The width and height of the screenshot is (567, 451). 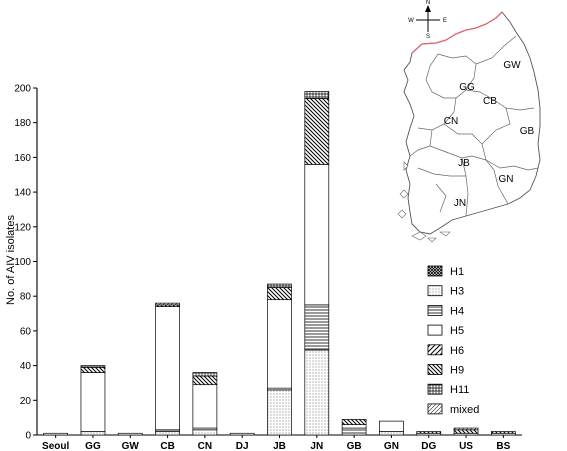 I want to click on x-tick-label: DJ, so click(x=242, y=446).